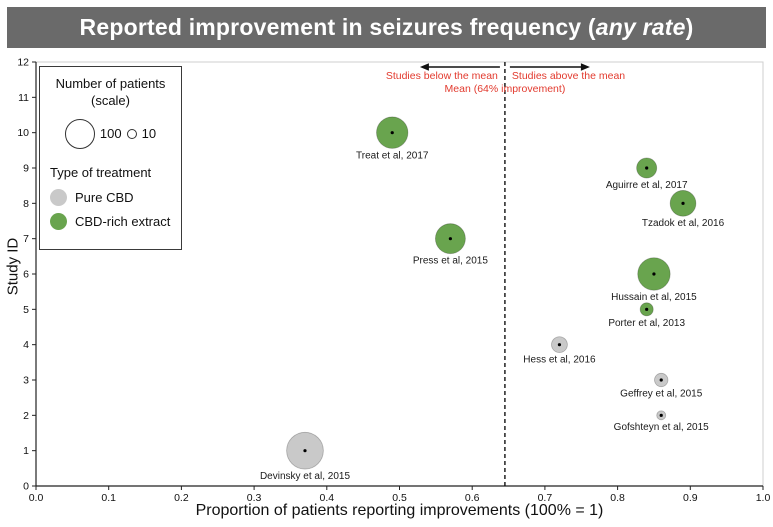  I want to click on y-tick-label: 9, so click(26, 169).